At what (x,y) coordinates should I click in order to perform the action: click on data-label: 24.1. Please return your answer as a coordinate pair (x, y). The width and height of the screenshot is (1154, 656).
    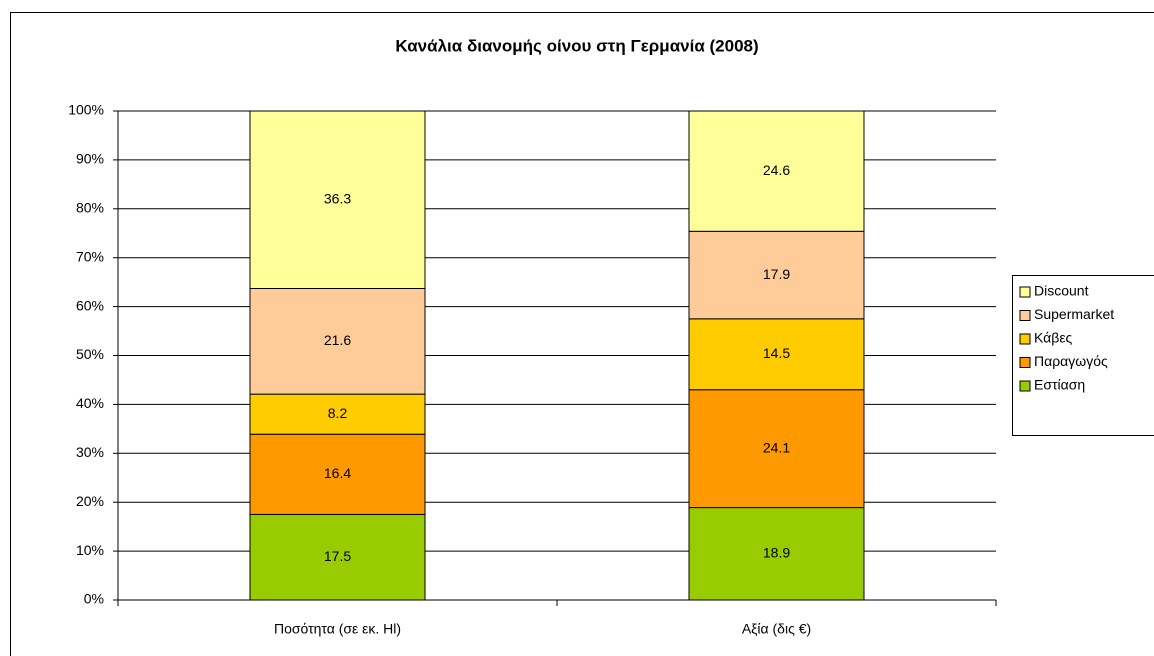
    Looking at the image, I should click on (776, 447).